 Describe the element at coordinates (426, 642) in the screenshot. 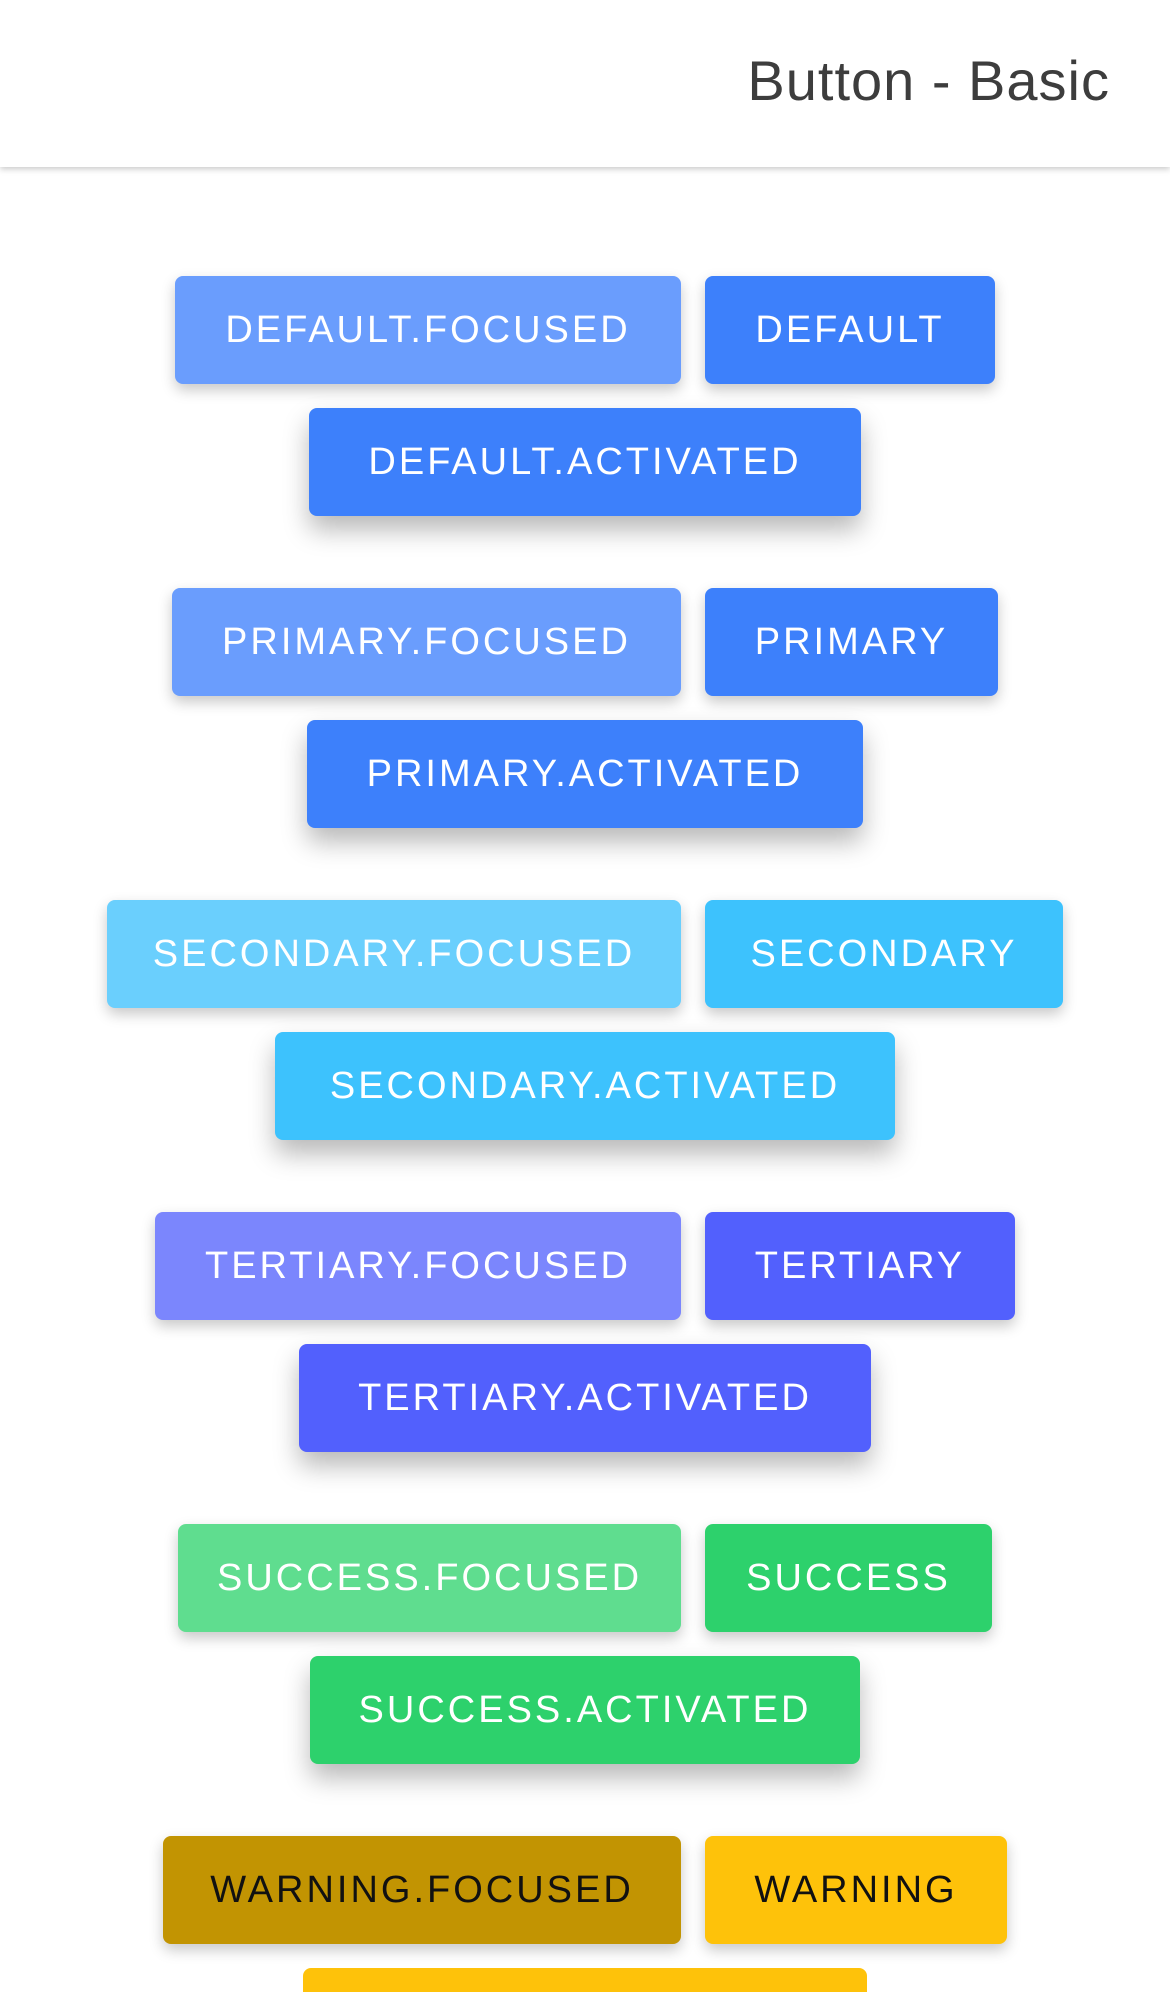

I see `primary-focused-button: PRIMARY.FOCUSED` at that location.